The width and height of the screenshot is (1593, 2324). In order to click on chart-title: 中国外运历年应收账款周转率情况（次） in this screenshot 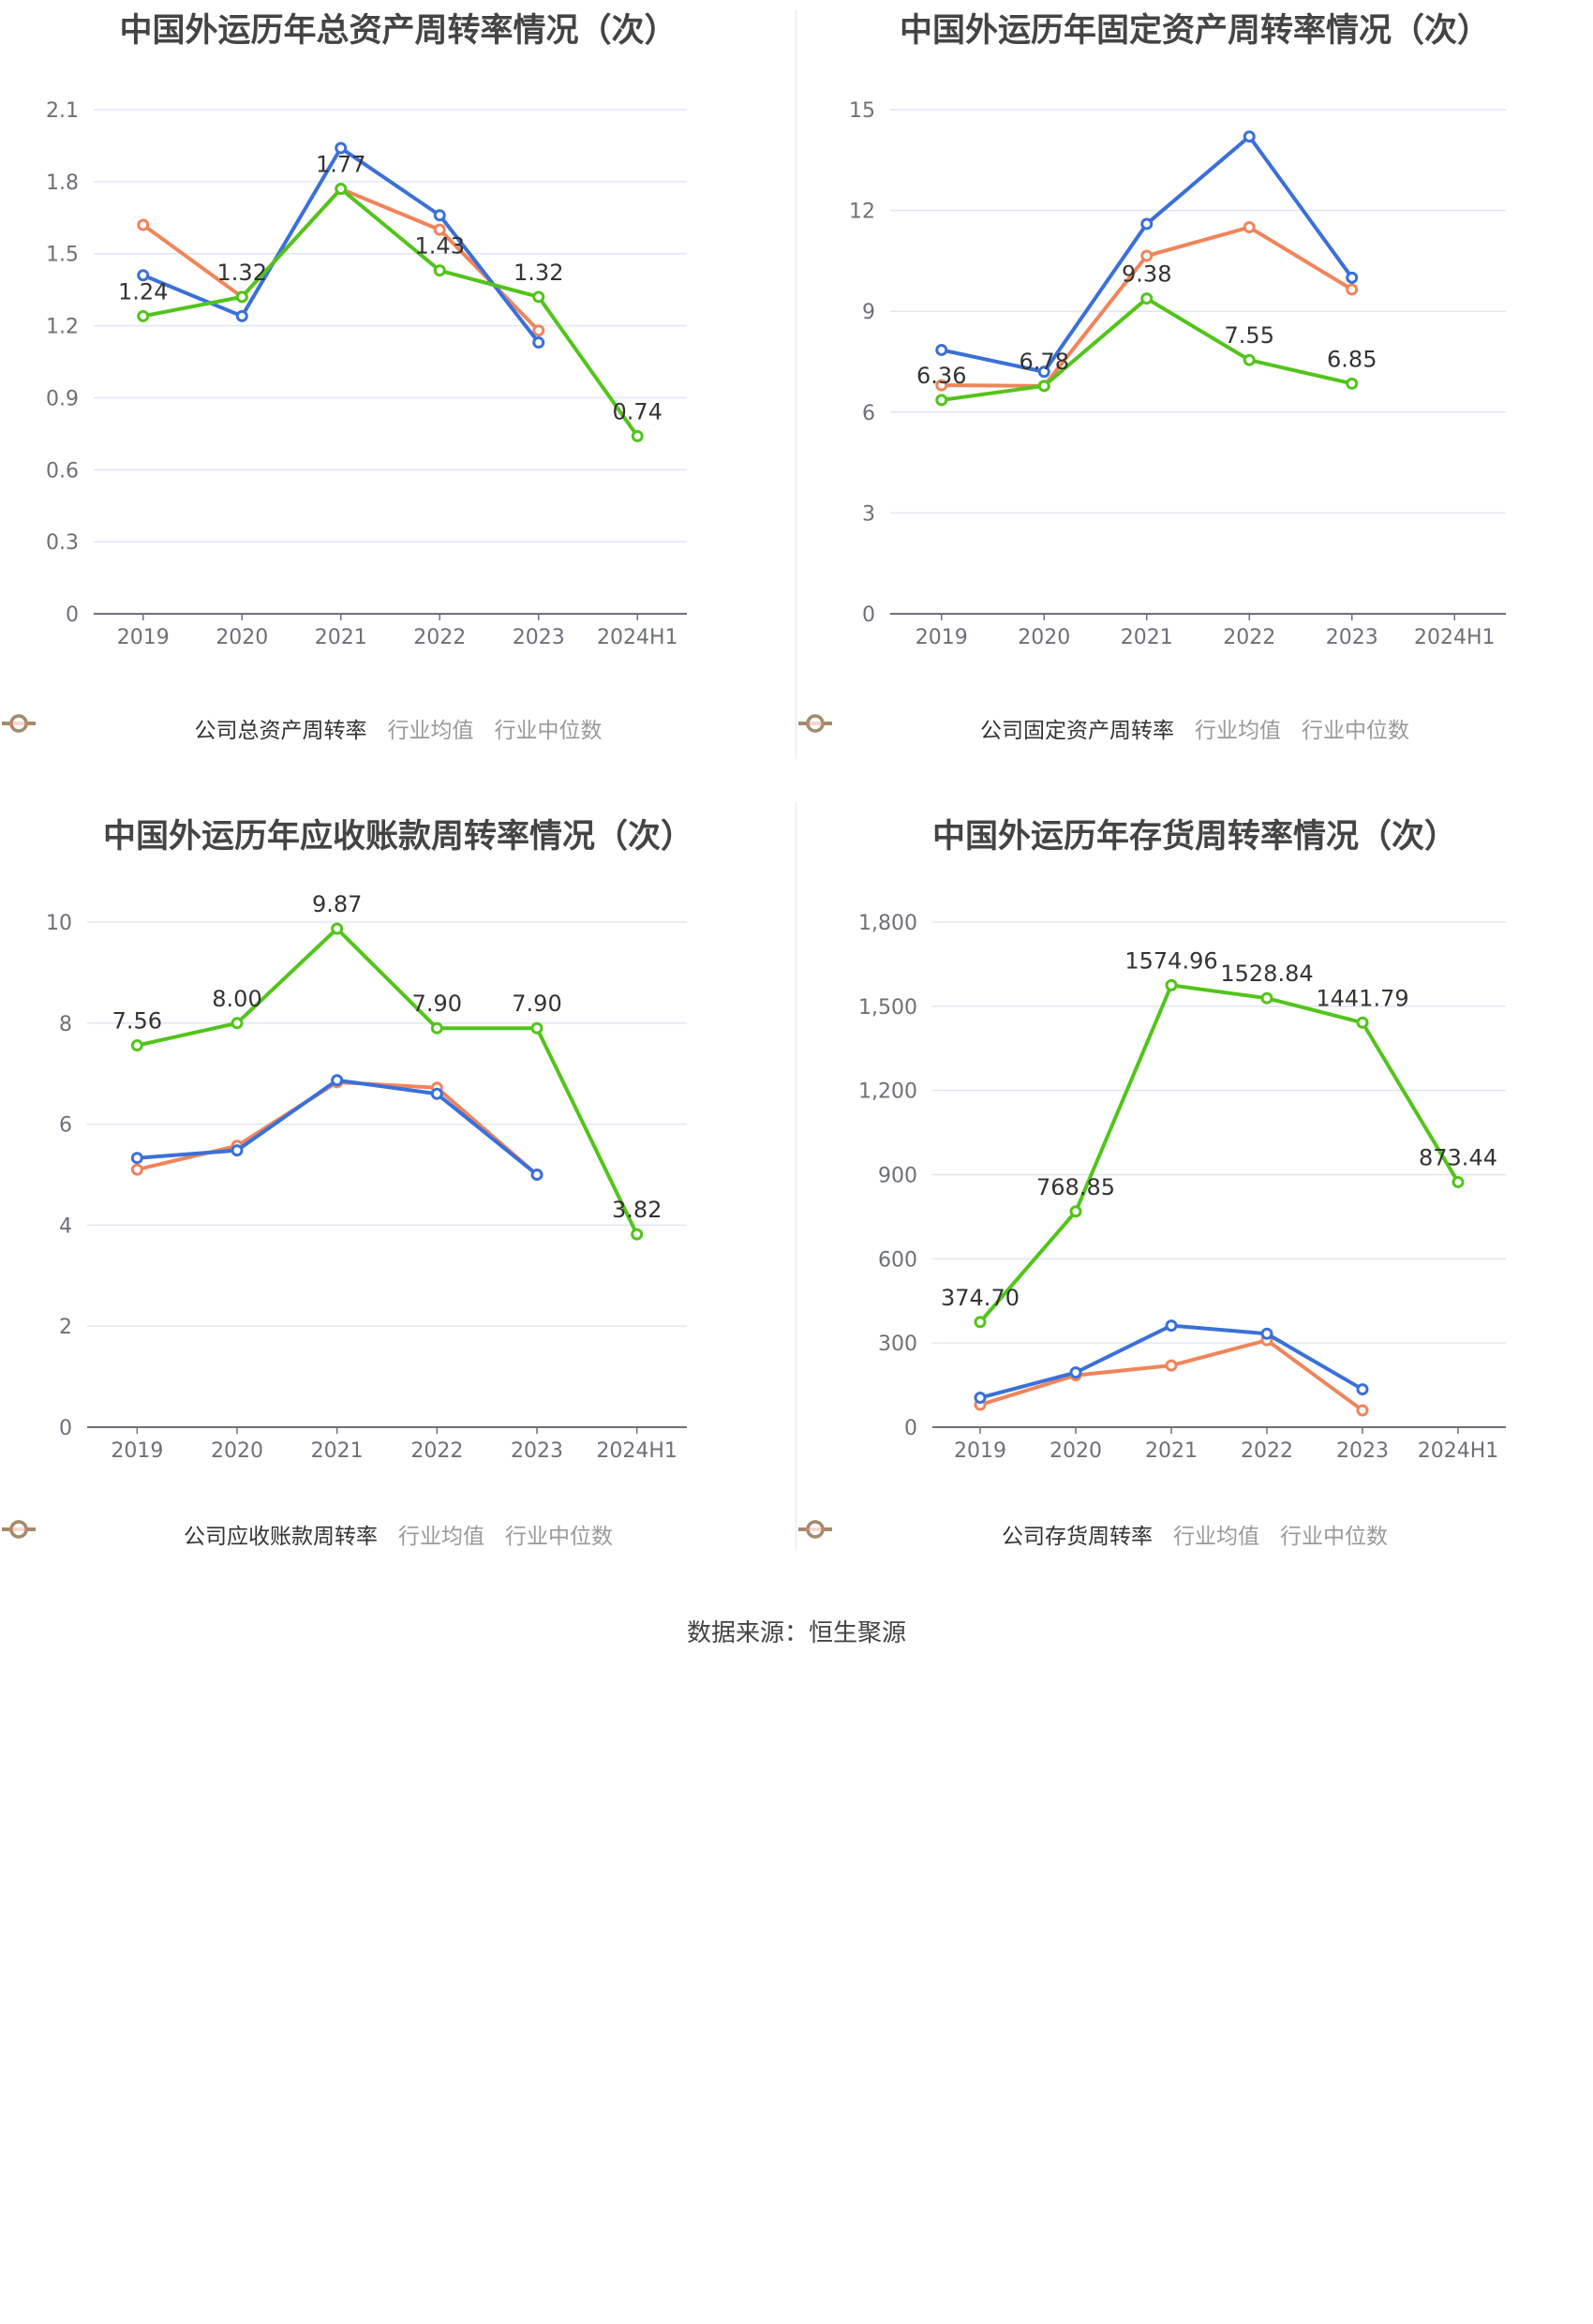, I will do `click(397, 837)`.